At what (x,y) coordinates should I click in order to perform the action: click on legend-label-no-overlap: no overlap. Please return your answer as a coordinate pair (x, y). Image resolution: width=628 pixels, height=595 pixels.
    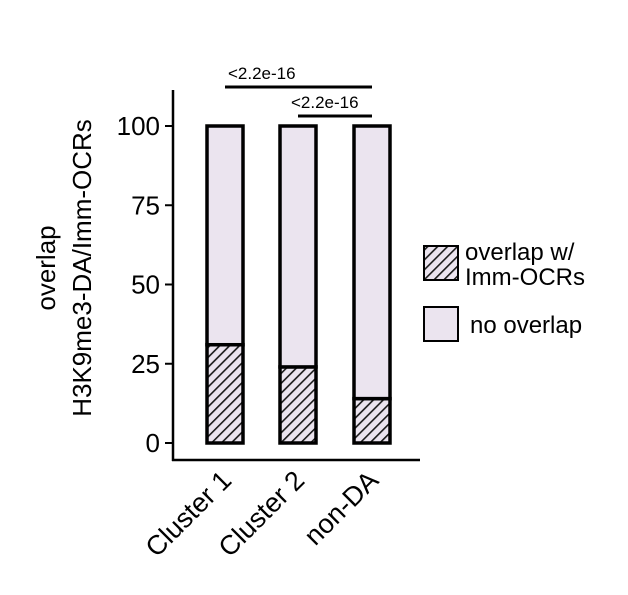
    Looking at the image, I should click on (526, 325).